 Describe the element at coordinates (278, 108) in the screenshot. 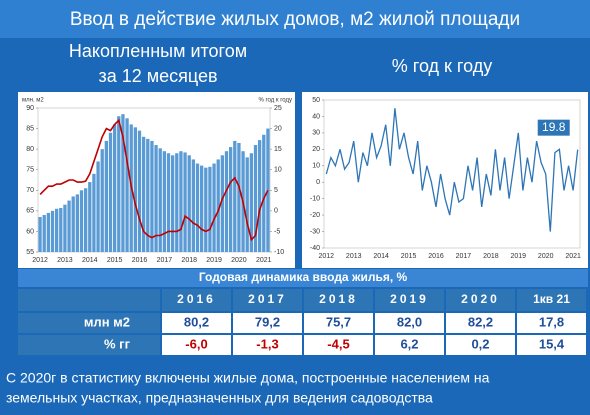

I see `y2-tick-label: 25` at that location.